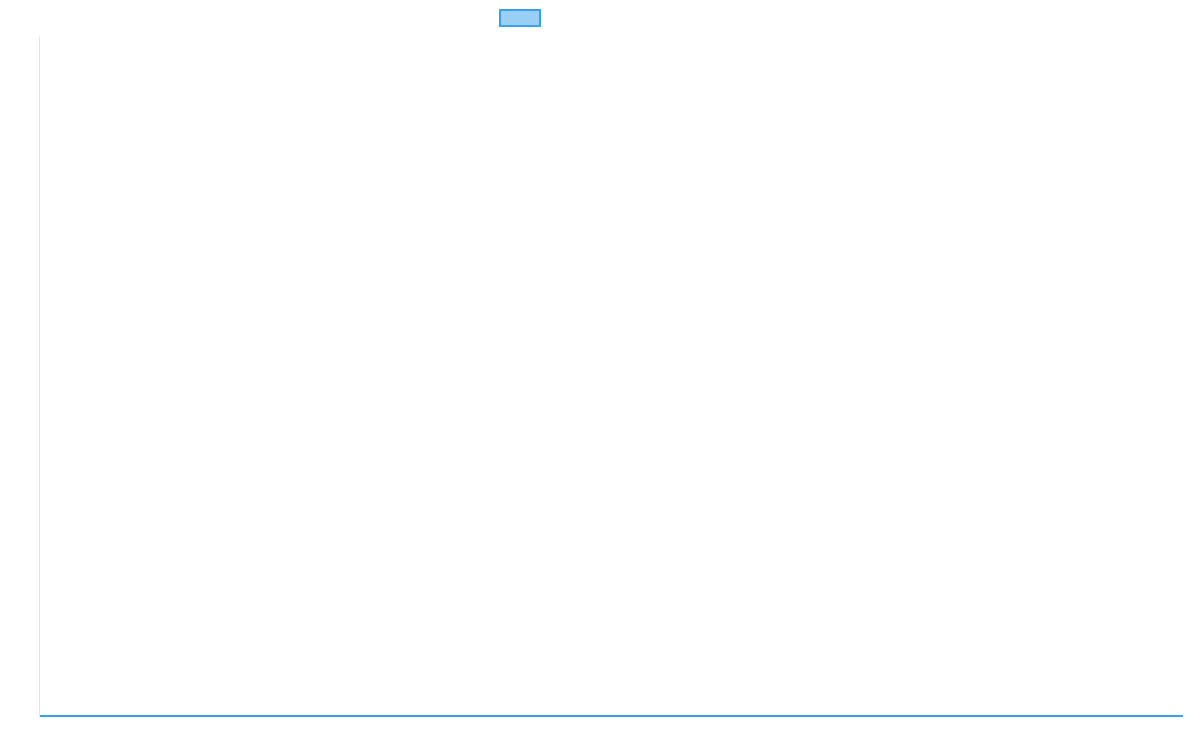  What do you see at coordinates (520, 18) in the screenshot?
I see `legend-swatch` at bounding box center [520, 18].